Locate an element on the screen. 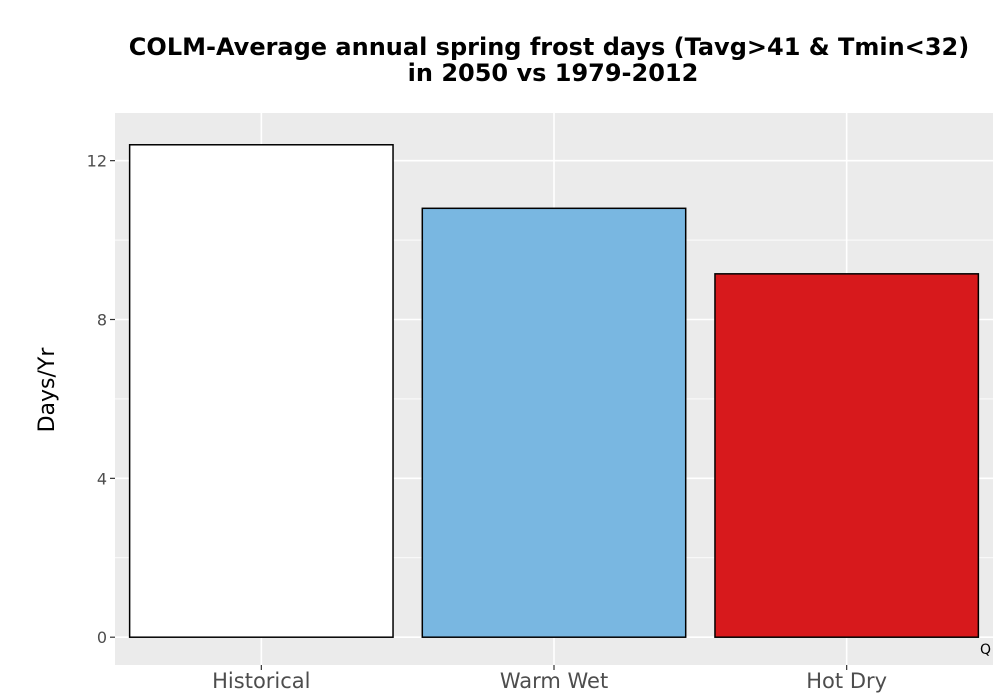 The width and height of the screenshot is (1000, 700). y-tick-label: 8 is located at coordinates (102, 320).